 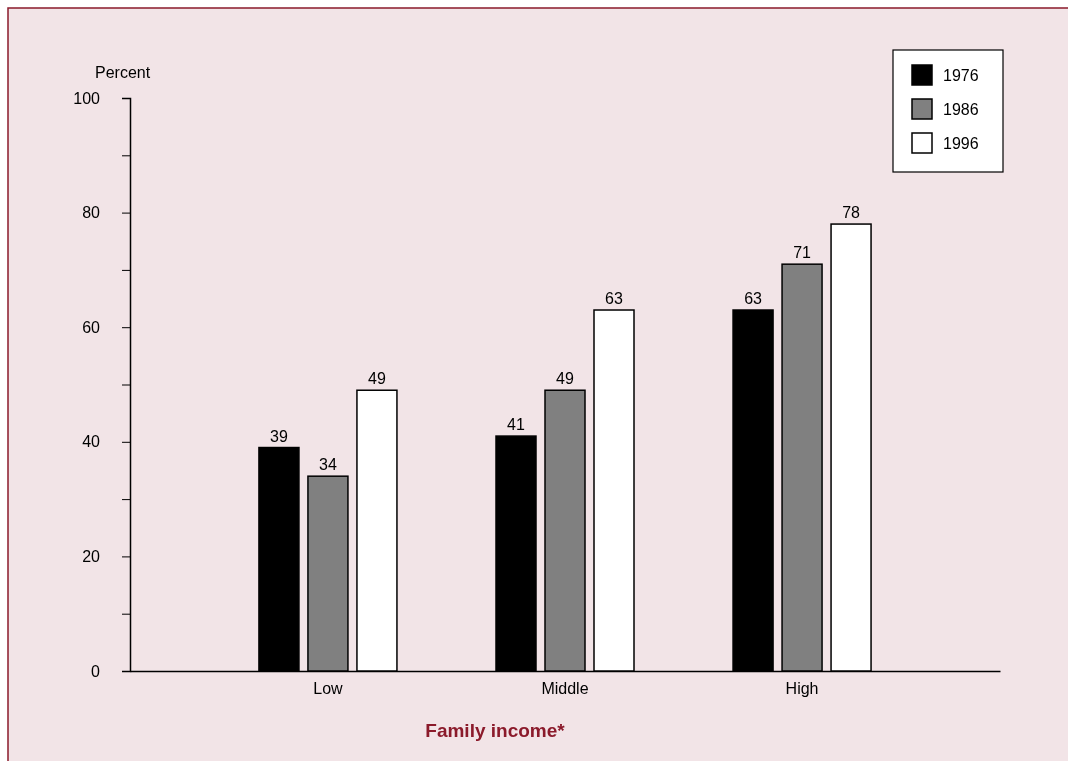 What do you see at coordinates (851, 213) in the screenshot?
I see `data-label: 78` at bounding box center [851, 213].